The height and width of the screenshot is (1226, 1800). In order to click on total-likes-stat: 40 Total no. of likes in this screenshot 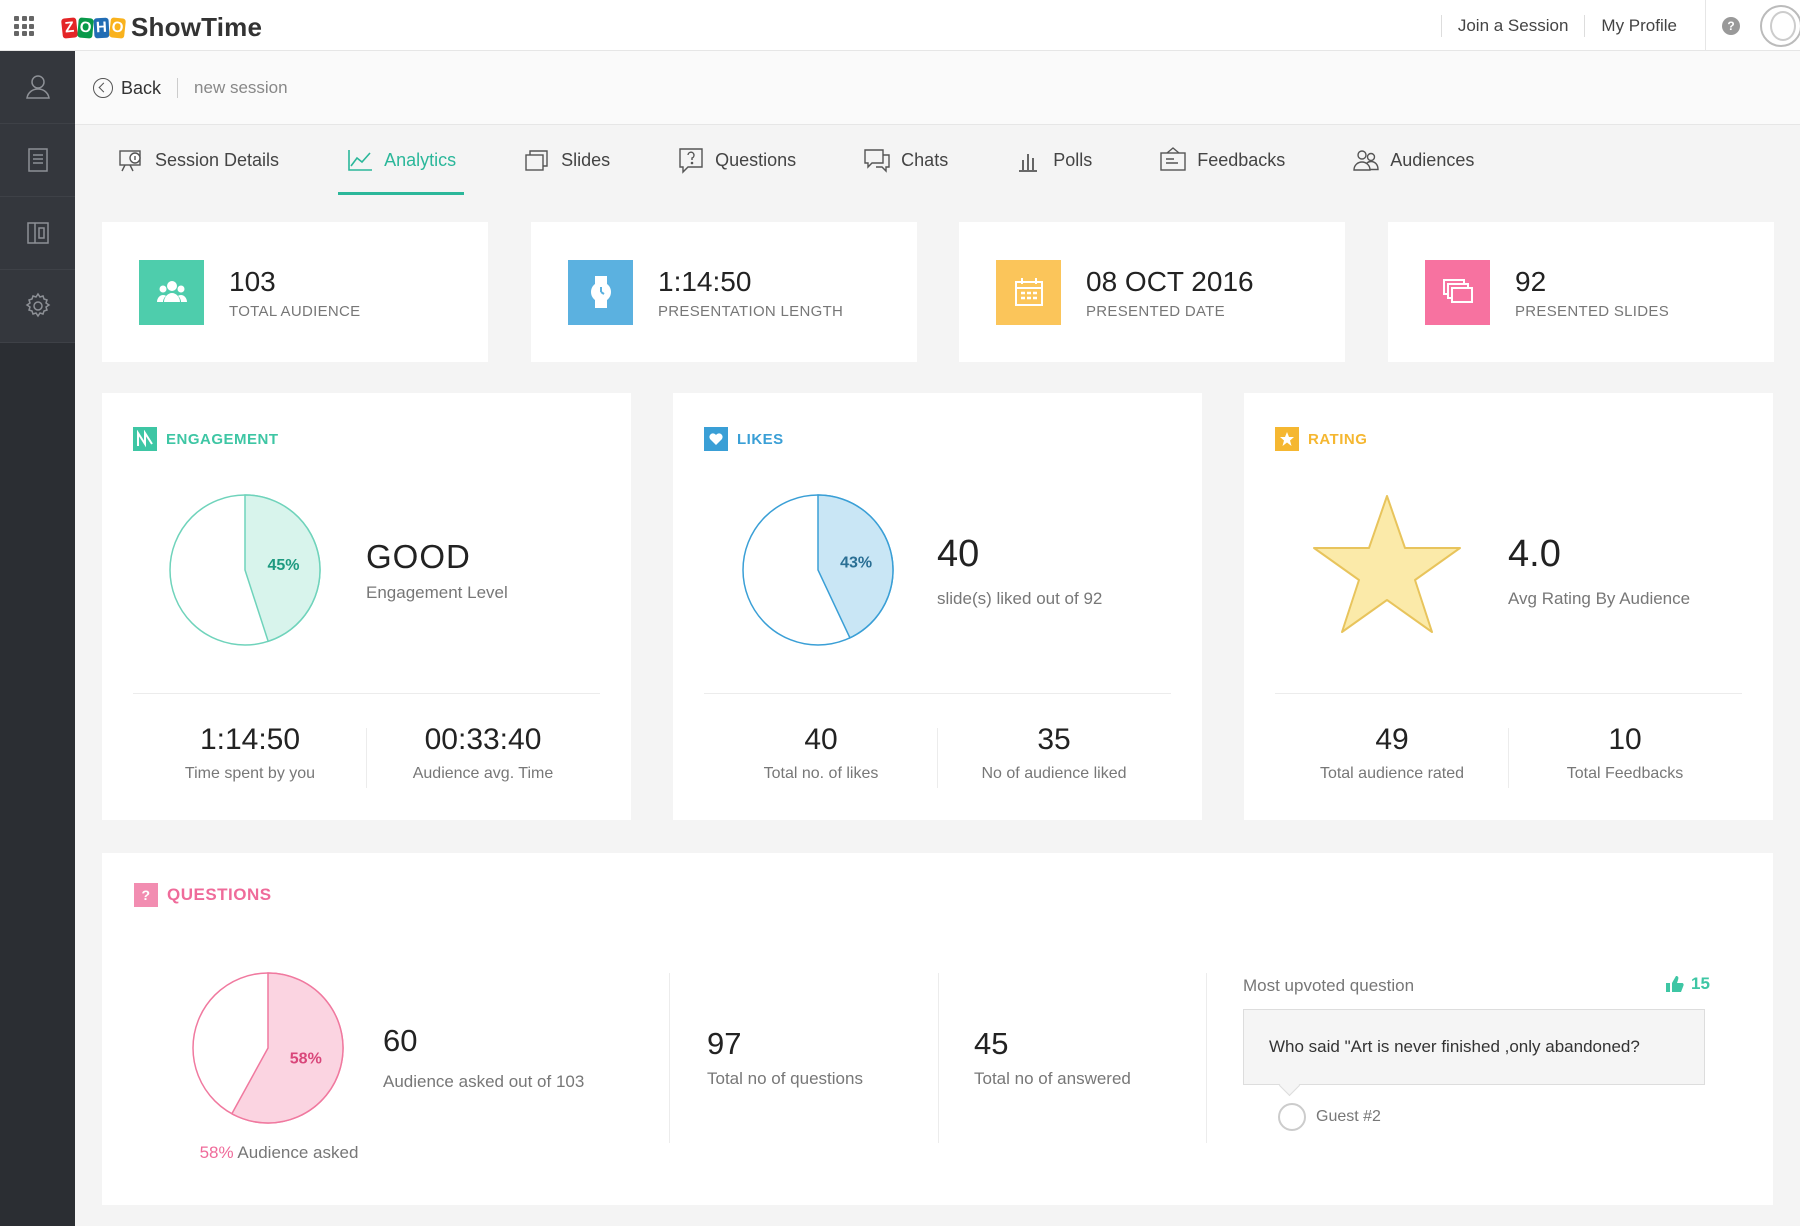, I will do `click(821, 753)`.